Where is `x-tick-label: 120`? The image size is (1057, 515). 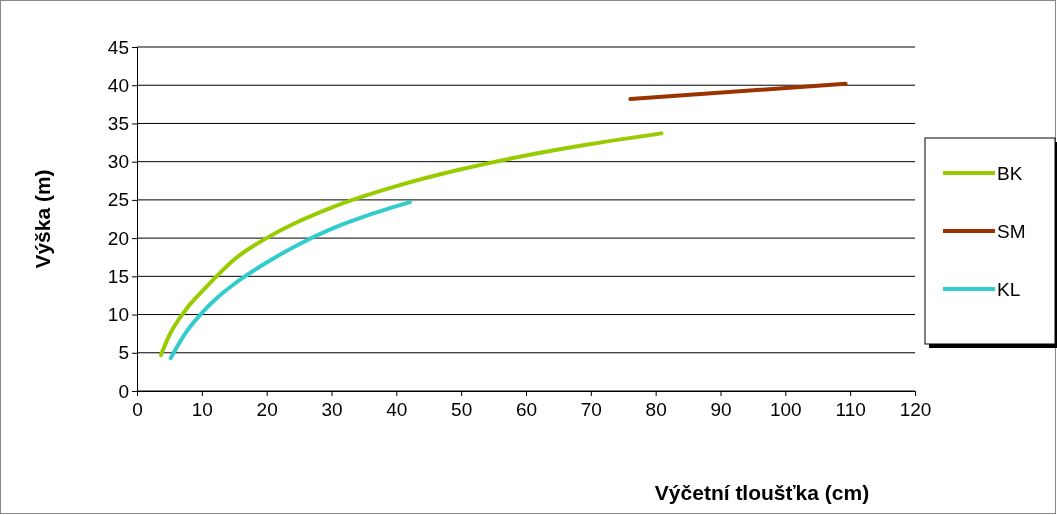 x-tick-label: 120 is located at coordinates (915, 410).